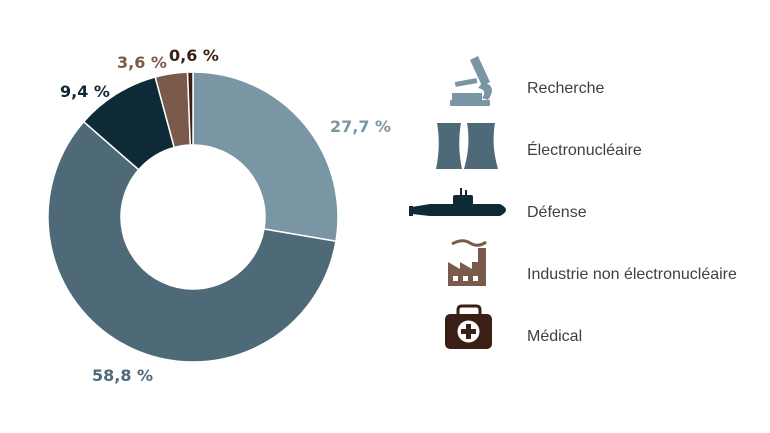 This screenshot has width=770, height=433. Describe the element at coordinates (565, 88) in the screenshot. I see `legend-label-recherche: Recherche` at that location.